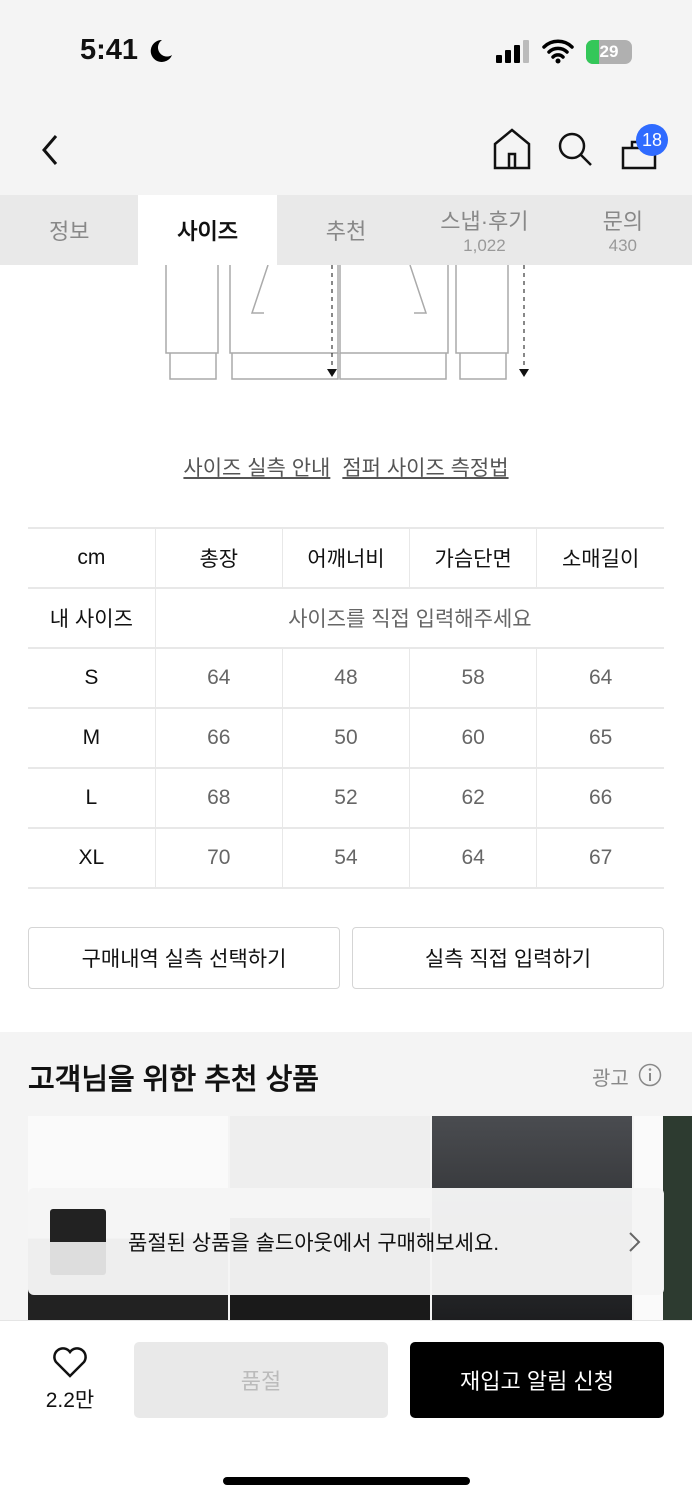  Describe the element at coordinates (558, 51) in the screenshot. I see `wifi-icon` at that location.